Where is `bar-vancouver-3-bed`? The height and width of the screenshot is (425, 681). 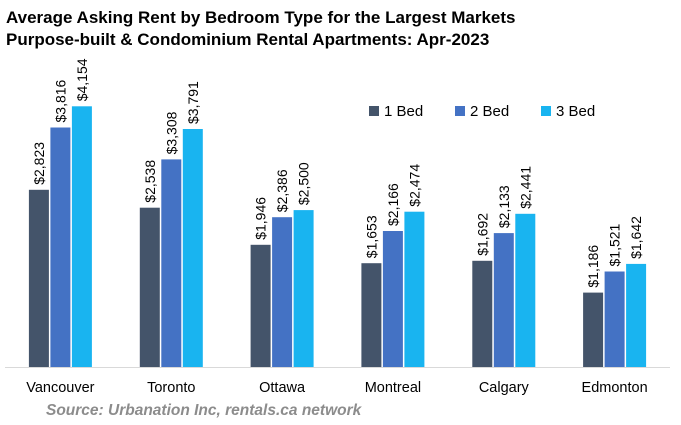 bar-vancouver-3-bed is located at coordinates (81, 237).